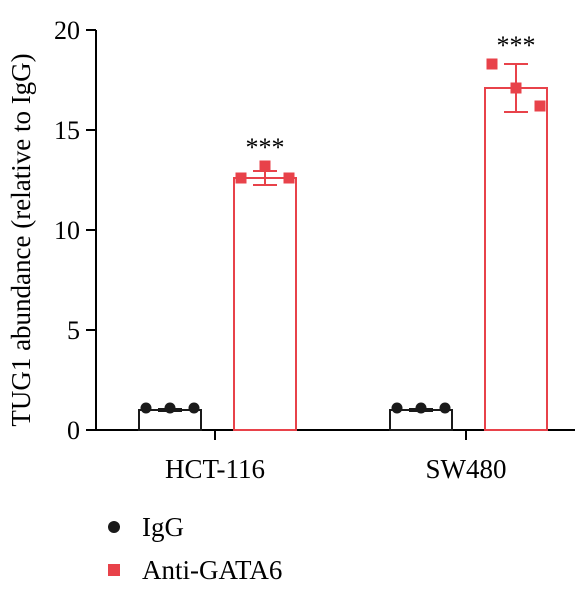 This screenshot has height=596, width=579. What do you see at coordinates (114, 527) in the screenshot?
I see `legend-marker-circle` at bounding box center [114, 527].